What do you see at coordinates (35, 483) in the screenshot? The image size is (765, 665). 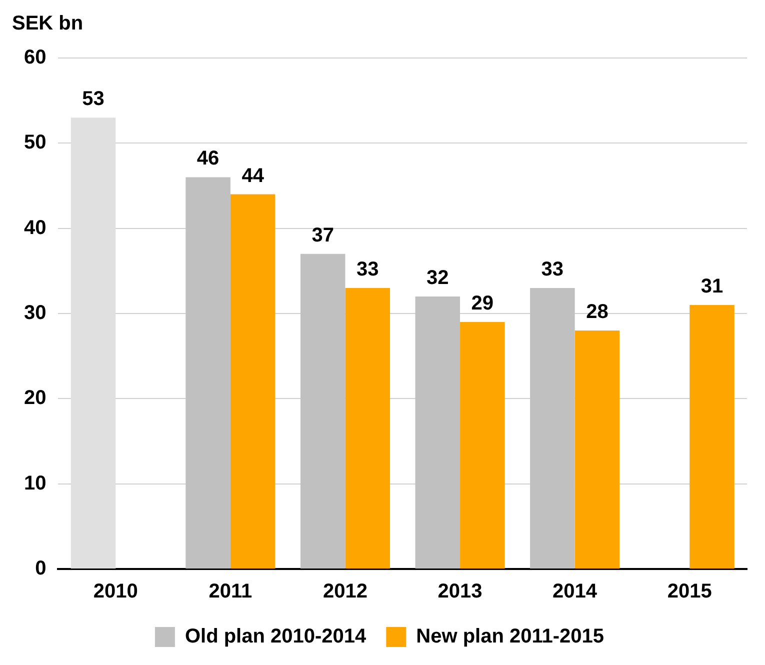 I see `y-tick-label: 10` at bounding box center [35, 483].